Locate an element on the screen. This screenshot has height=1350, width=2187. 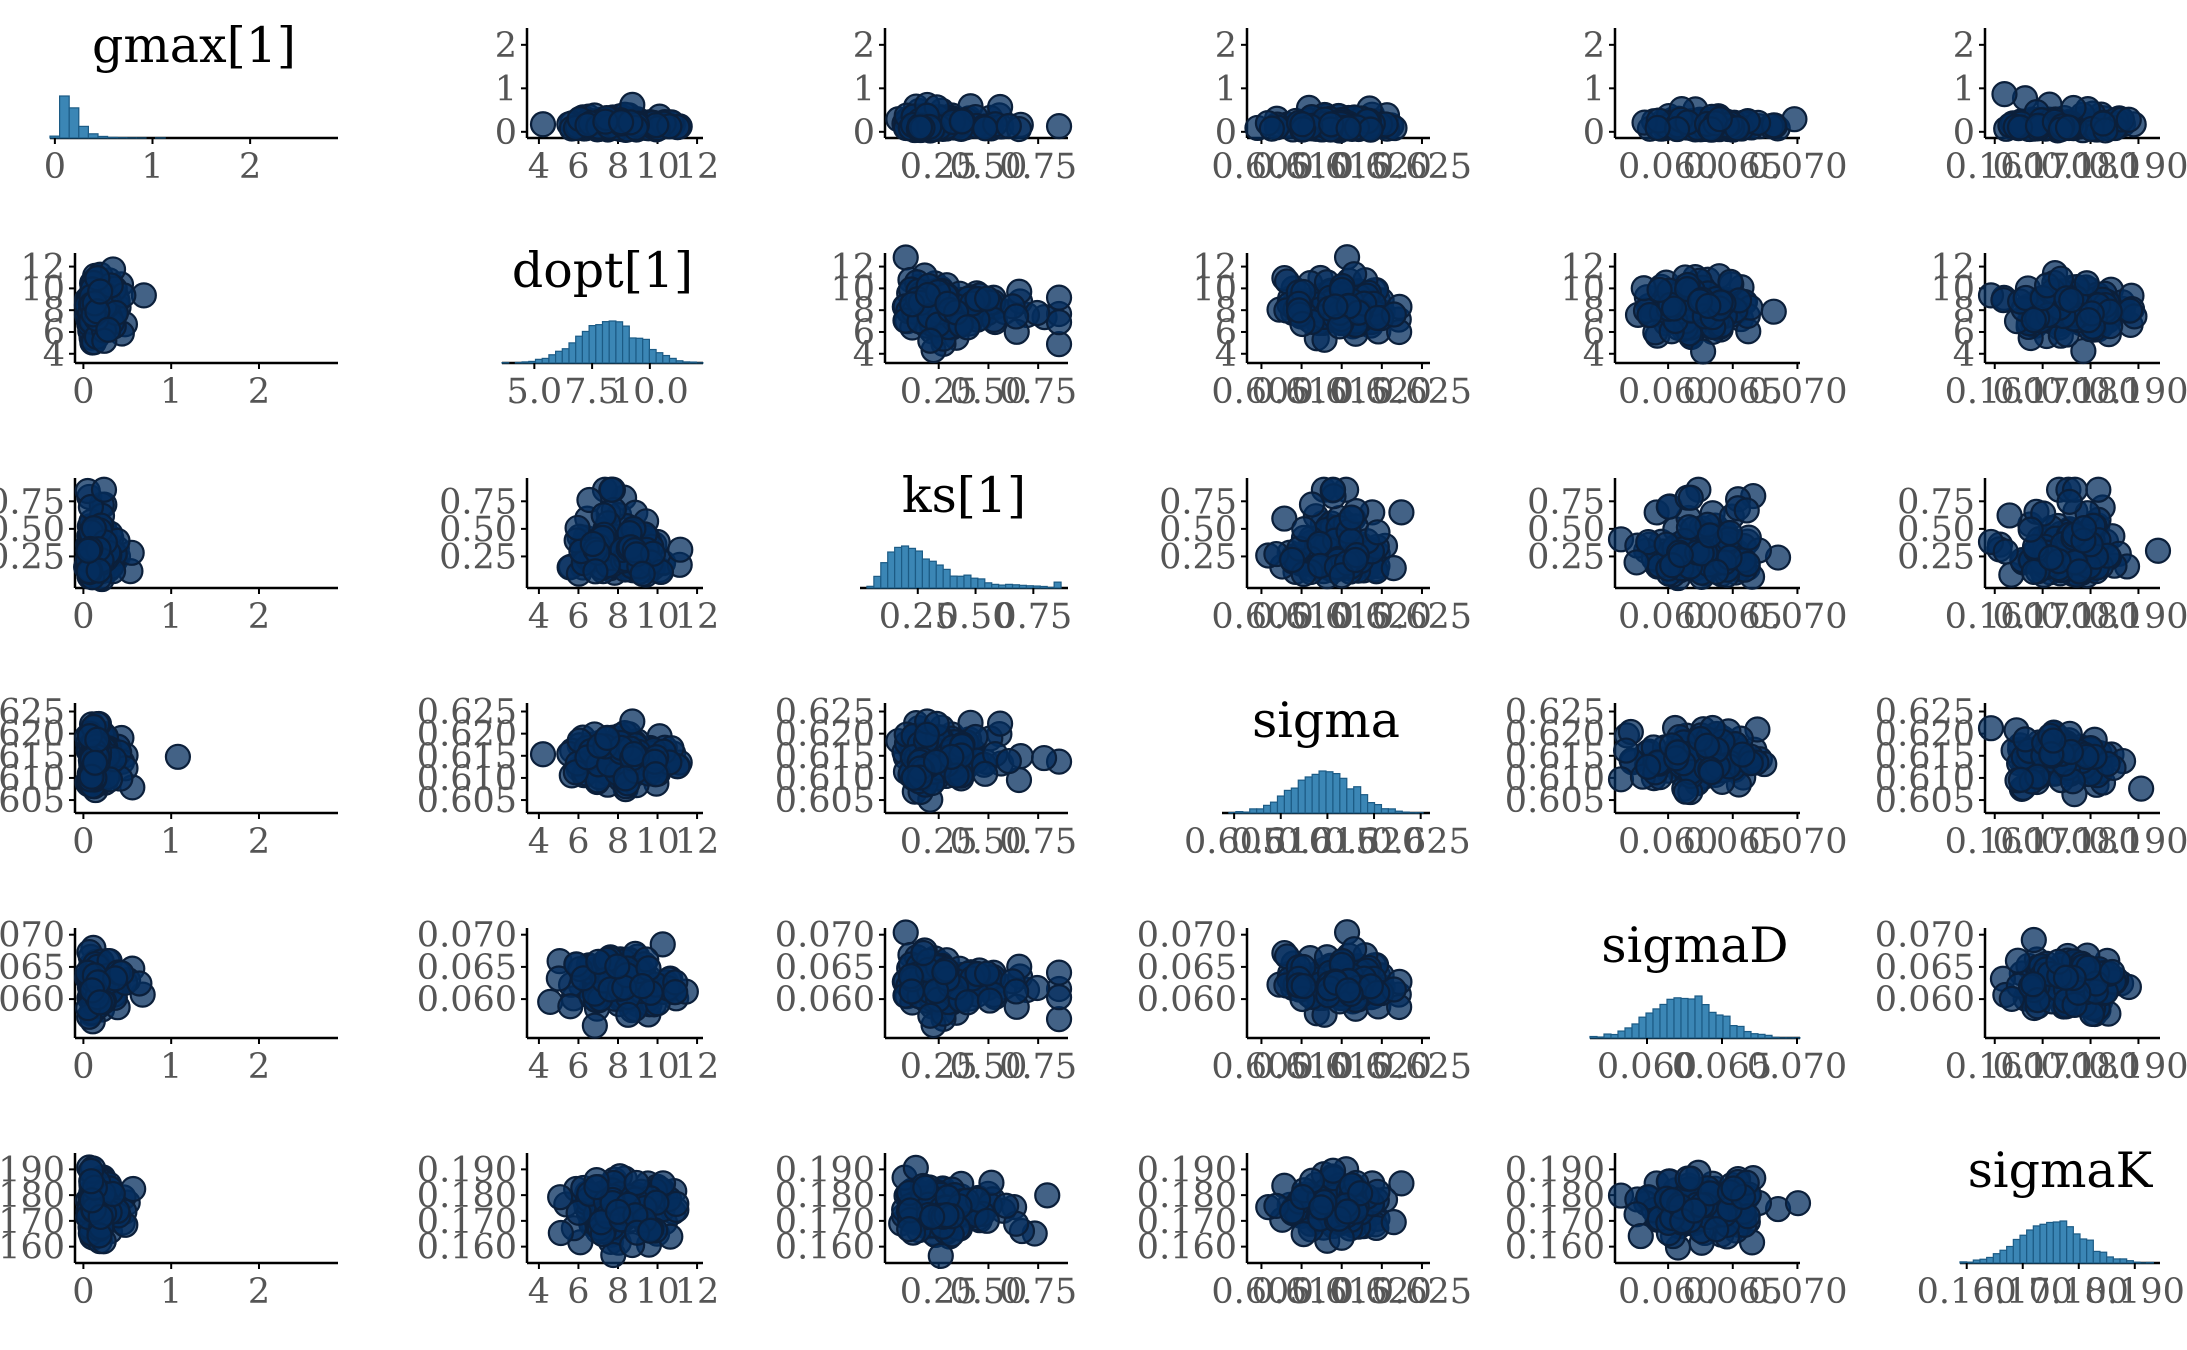
x-tick-label: 5.0 is located at coordinates (535, 392).